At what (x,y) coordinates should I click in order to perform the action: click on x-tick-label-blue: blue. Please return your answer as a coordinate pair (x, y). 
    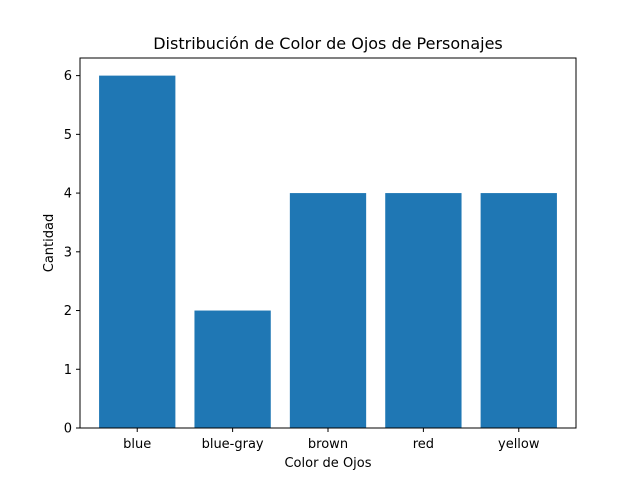
    Looking at the image, I should click on (137, 444).